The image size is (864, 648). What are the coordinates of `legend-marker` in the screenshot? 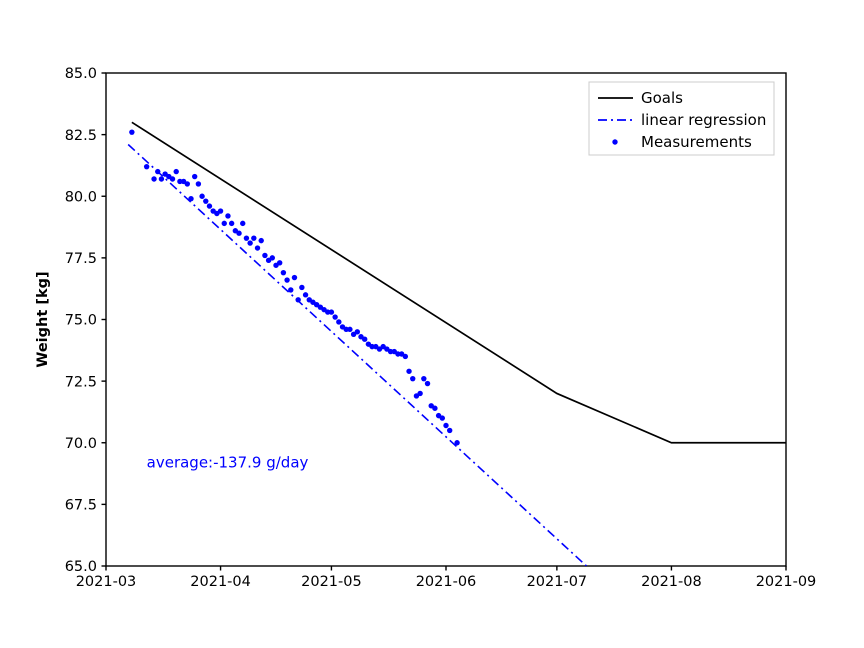 It's located at (615, 142).